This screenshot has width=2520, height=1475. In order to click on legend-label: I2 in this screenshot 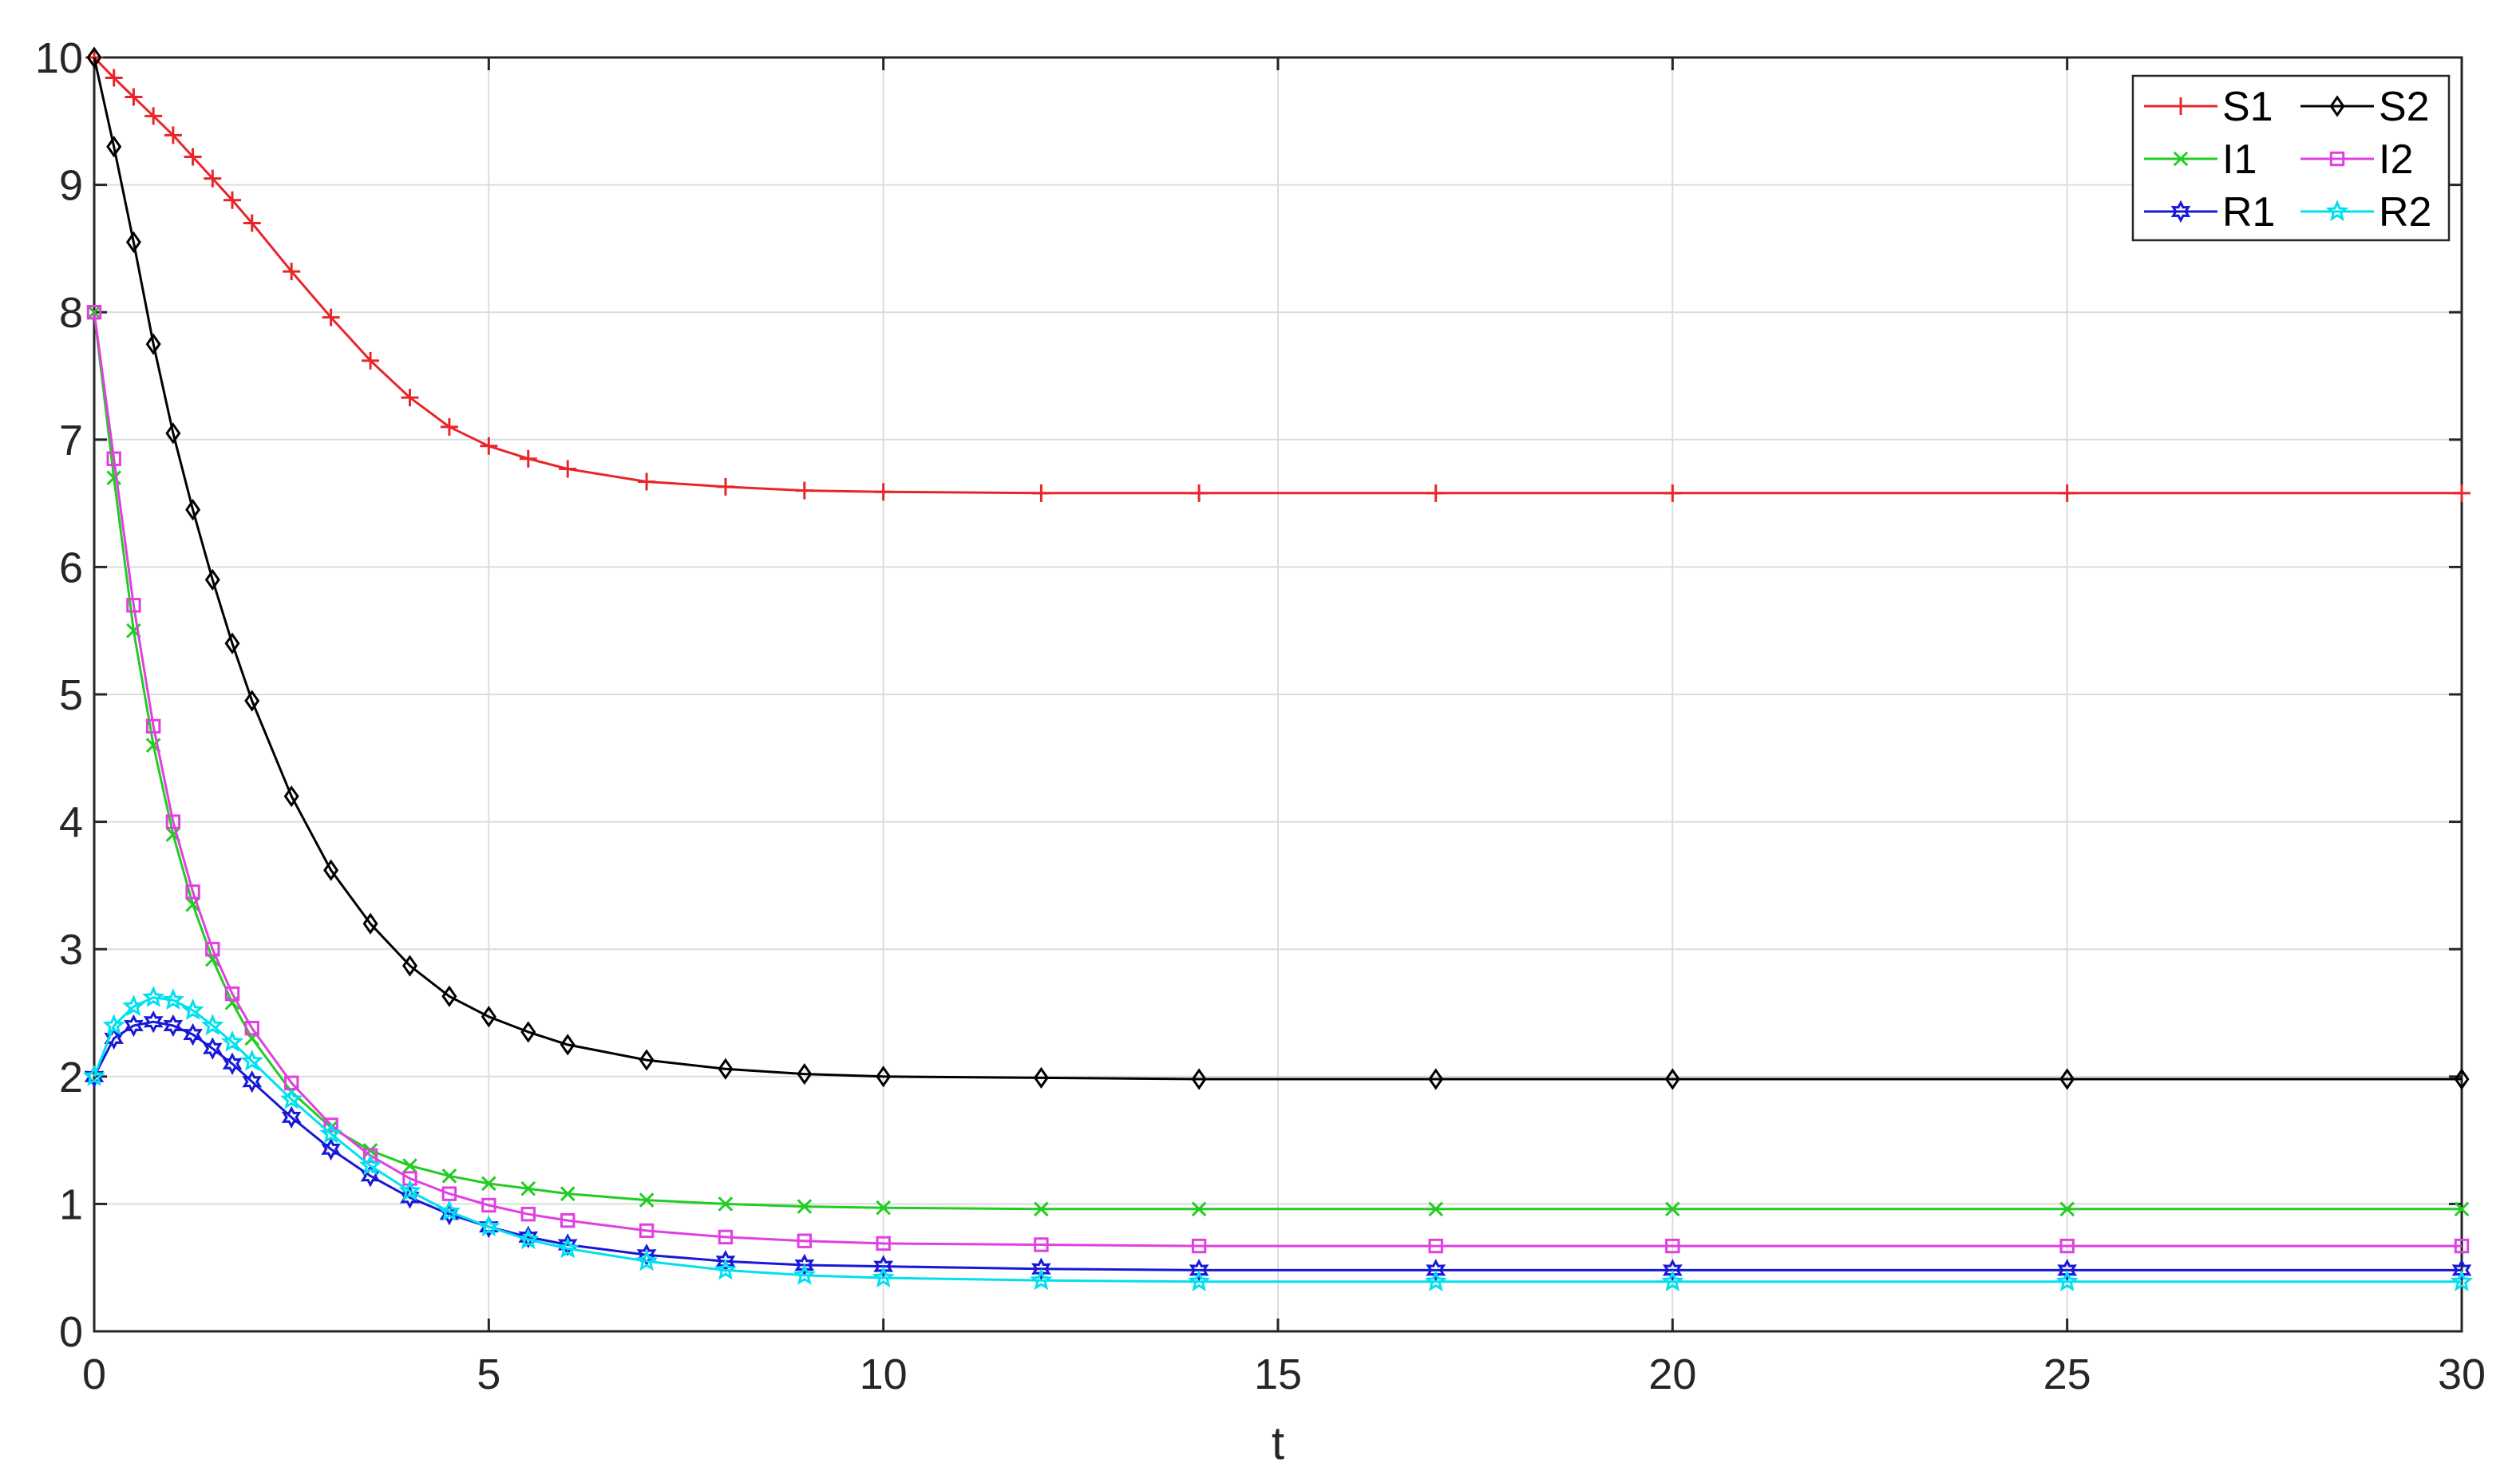, I will do `click(2396, 159)`.